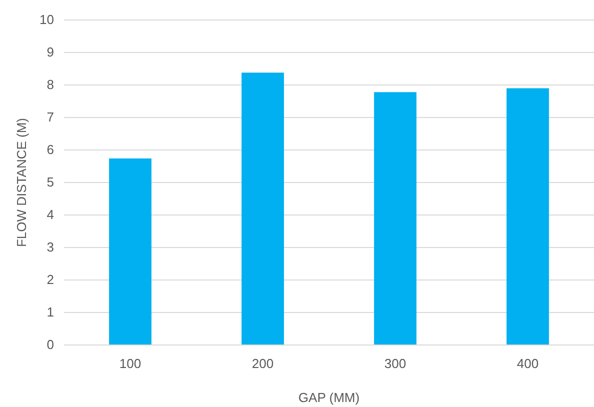  I want to click on y-tick-label: 7, so click(50, 117).